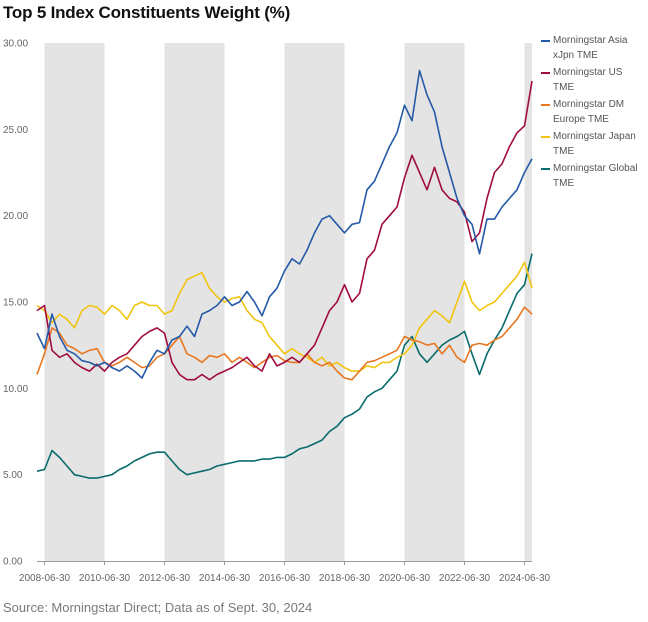 This screenshot has width=648, height=622. I want to click on legend-item: Morningstar DM Europe TME, so click(593, 112).